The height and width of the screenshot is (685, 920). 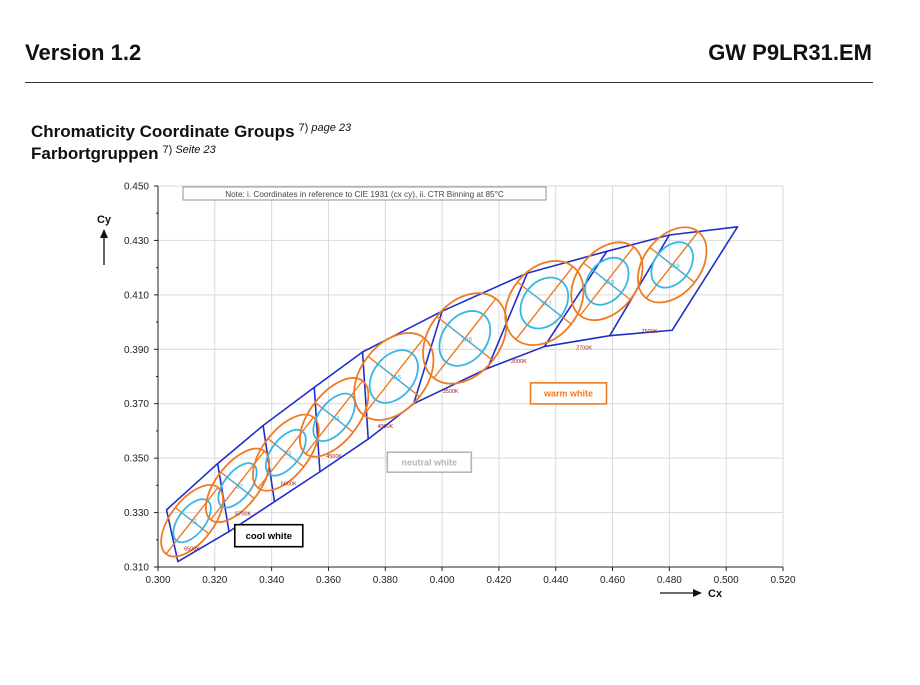 I want to click on document-version: Version 1.2, so click(x=83, y=52).